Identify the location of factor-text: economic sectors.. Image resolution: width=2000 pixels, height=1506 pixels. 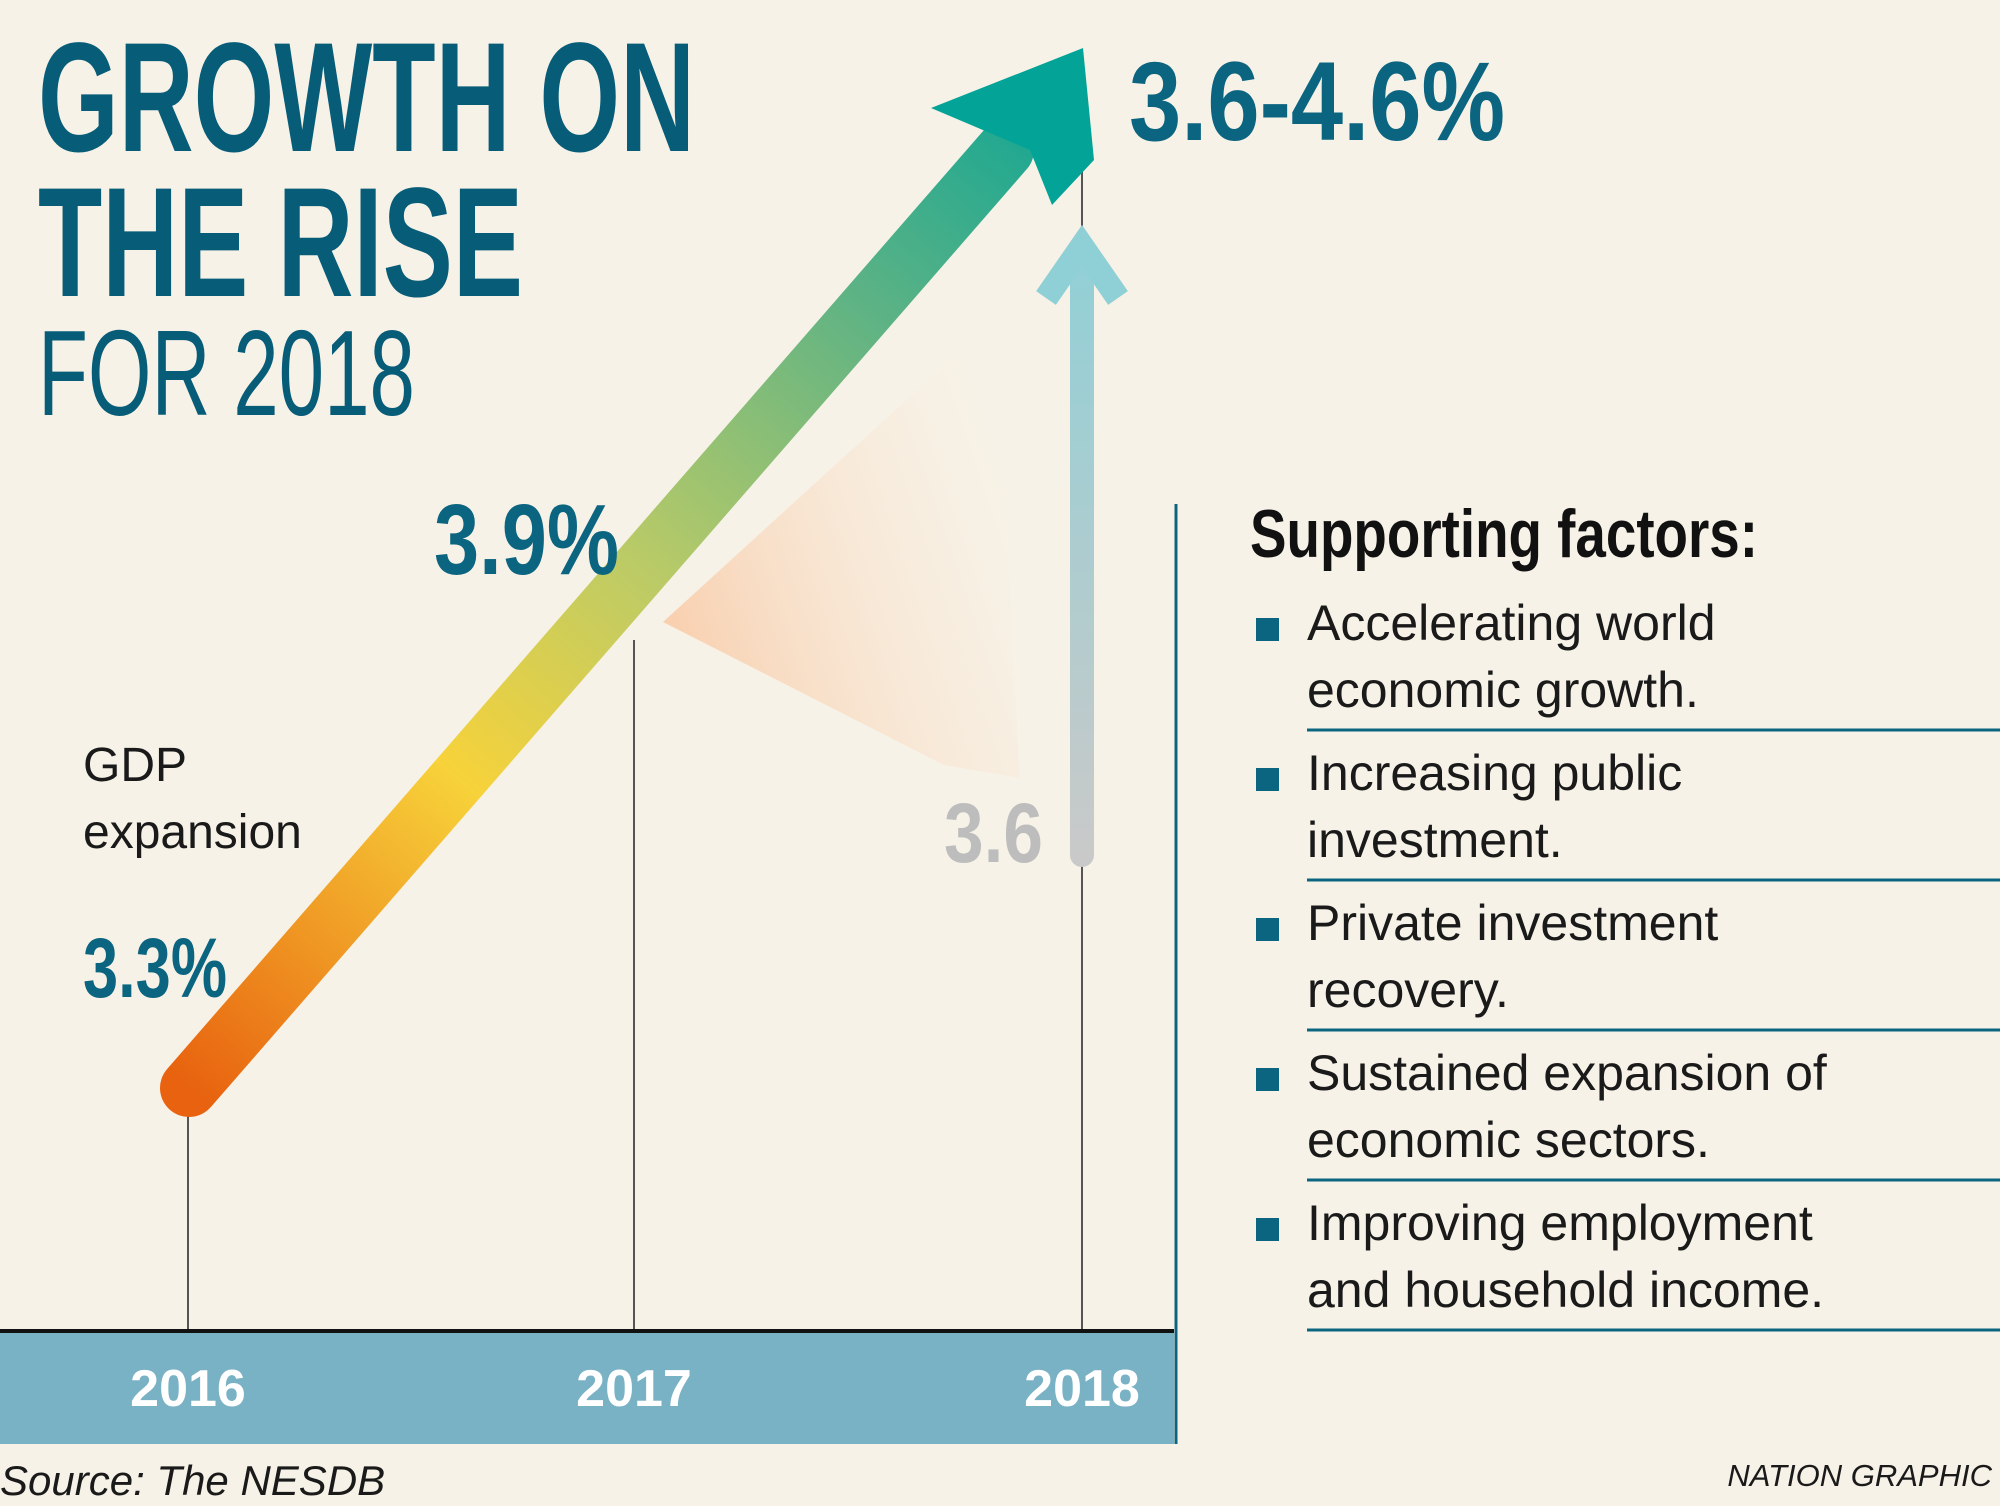
(1508, 1140).